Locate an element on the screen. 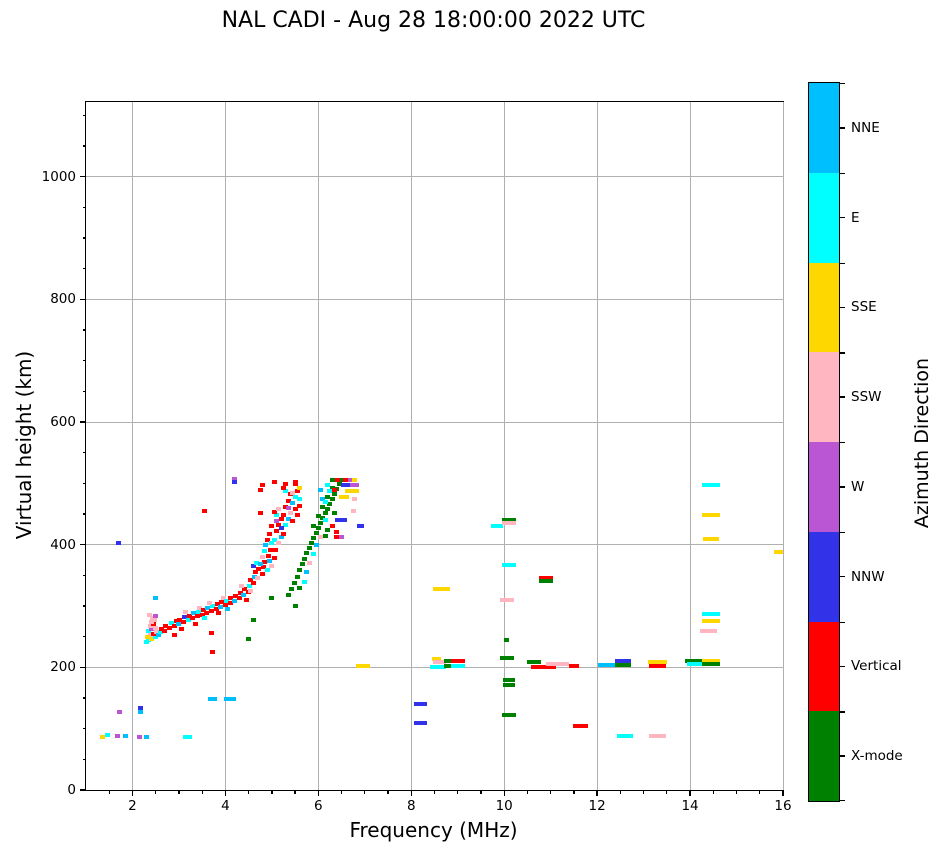  colorbar-category-label: X-mode is located at coordinates (877, 756).